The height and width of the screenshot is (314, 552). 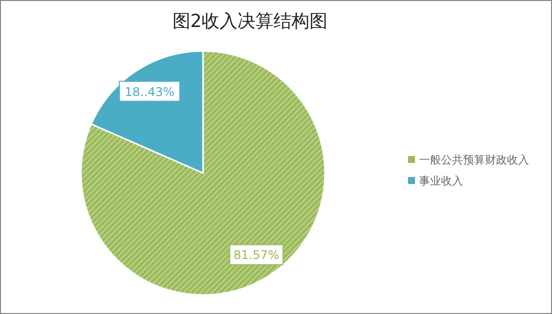 I want to click on legend-label: 一般公共预算财政收入, so click(x=474, y=160).